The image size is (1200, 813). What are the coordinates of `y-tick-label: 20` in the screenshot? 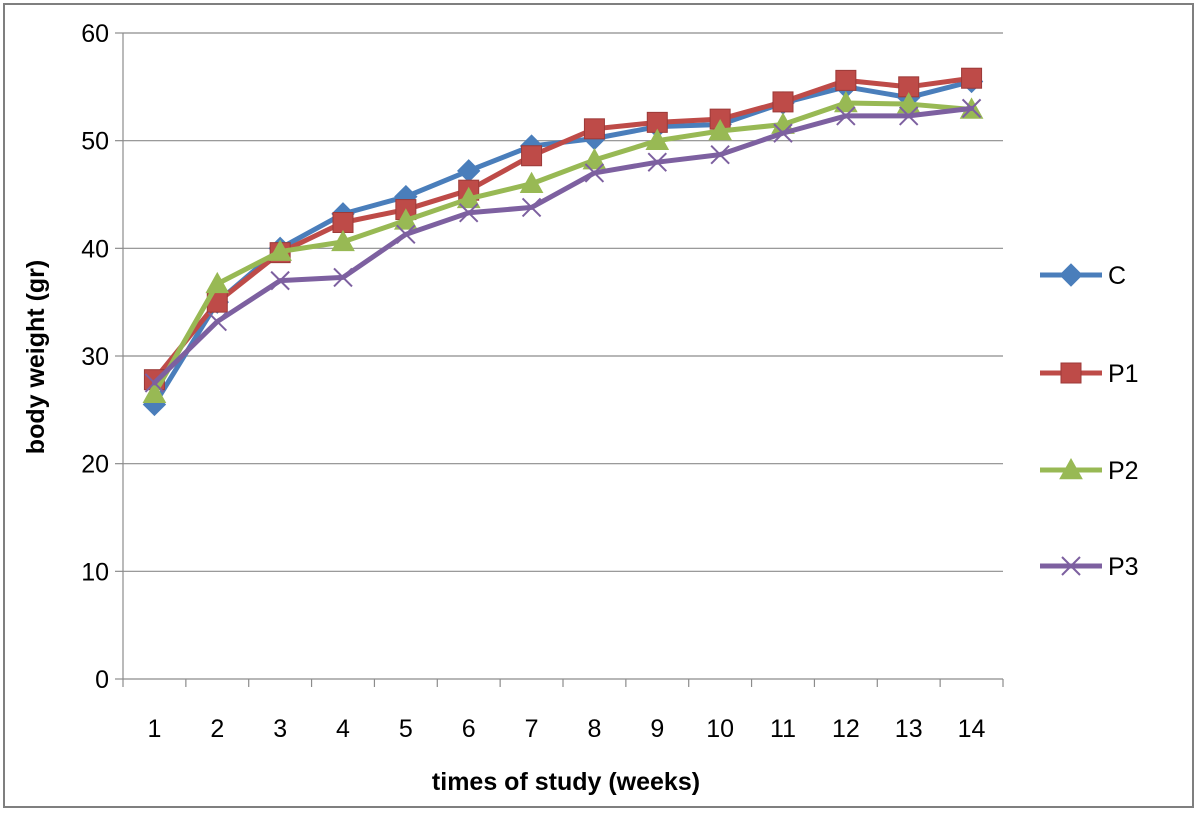 It's located at (95, 465).